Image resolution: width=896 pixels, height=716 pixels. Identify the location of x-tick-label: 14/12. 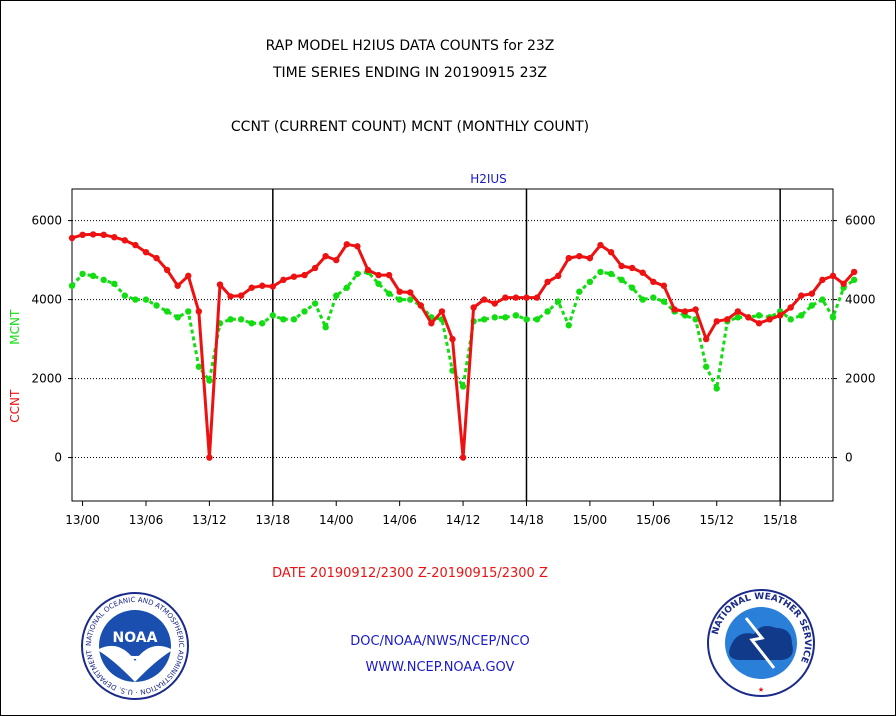
(463, 520).